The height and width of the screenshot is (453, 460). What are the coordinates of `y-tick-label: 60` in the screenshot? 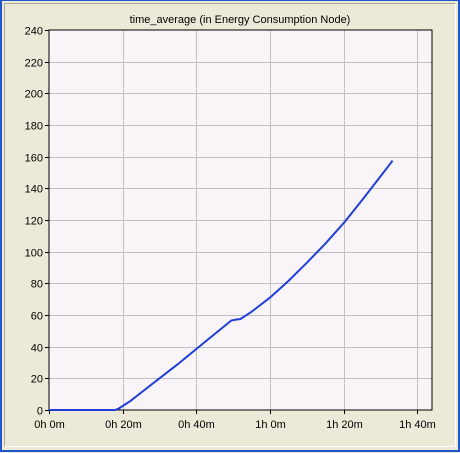 It's located at (37, 317).